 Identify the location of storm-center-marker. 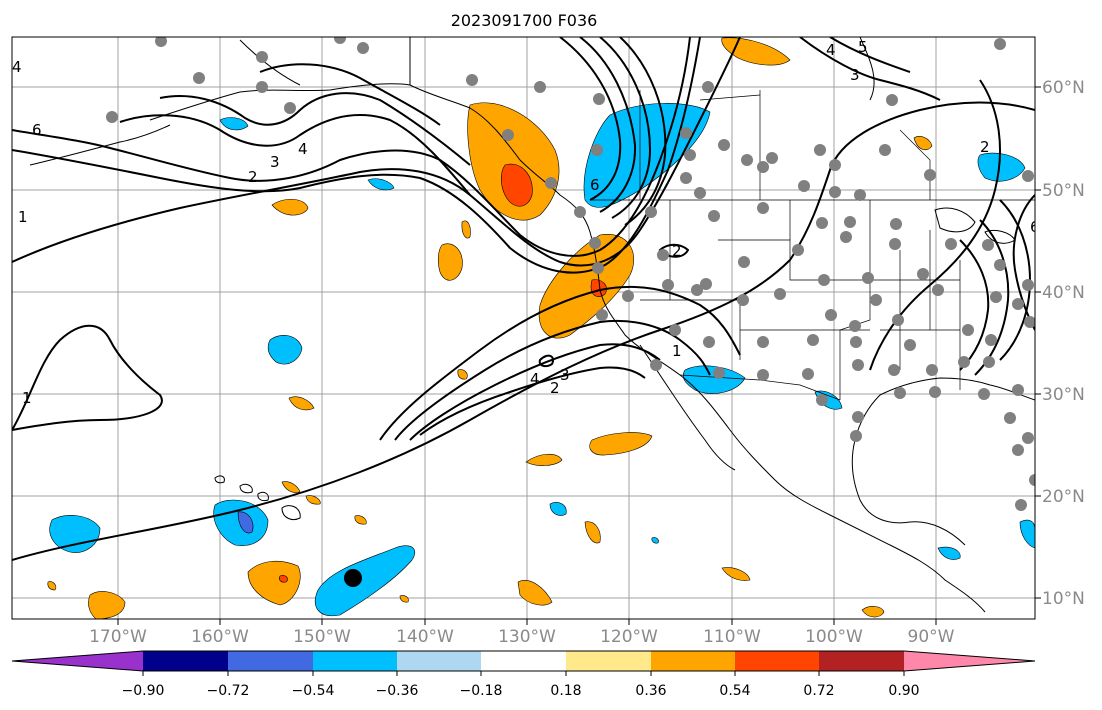
(353, 578).